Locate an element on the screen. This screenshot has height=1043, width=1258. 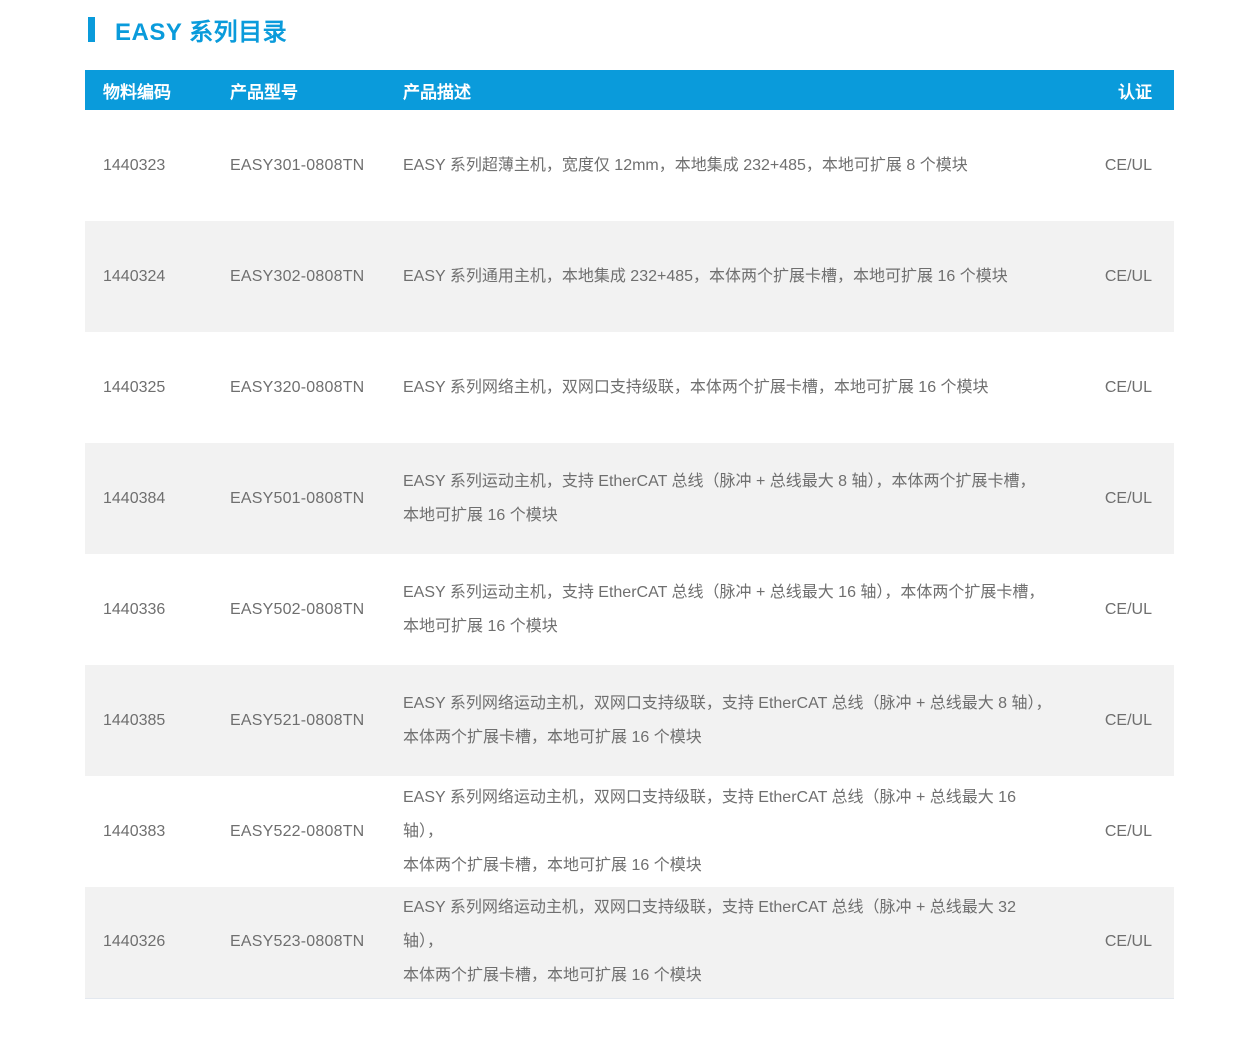
product-model-cell: EASY302-0808TN is located at coordinates (316, 276).